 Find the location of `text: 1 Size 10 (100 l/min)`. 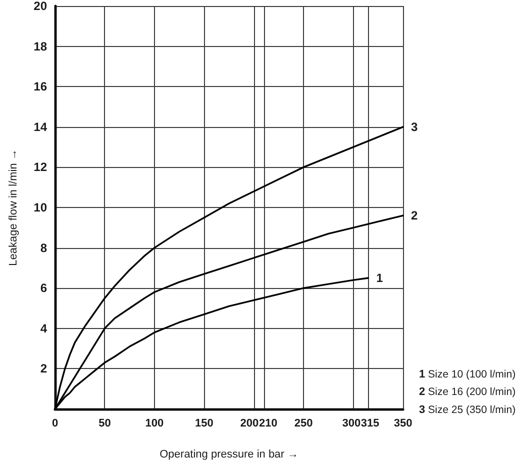

text: 1 Size 10 (100 l/min) is located at coordinates (467, 374).